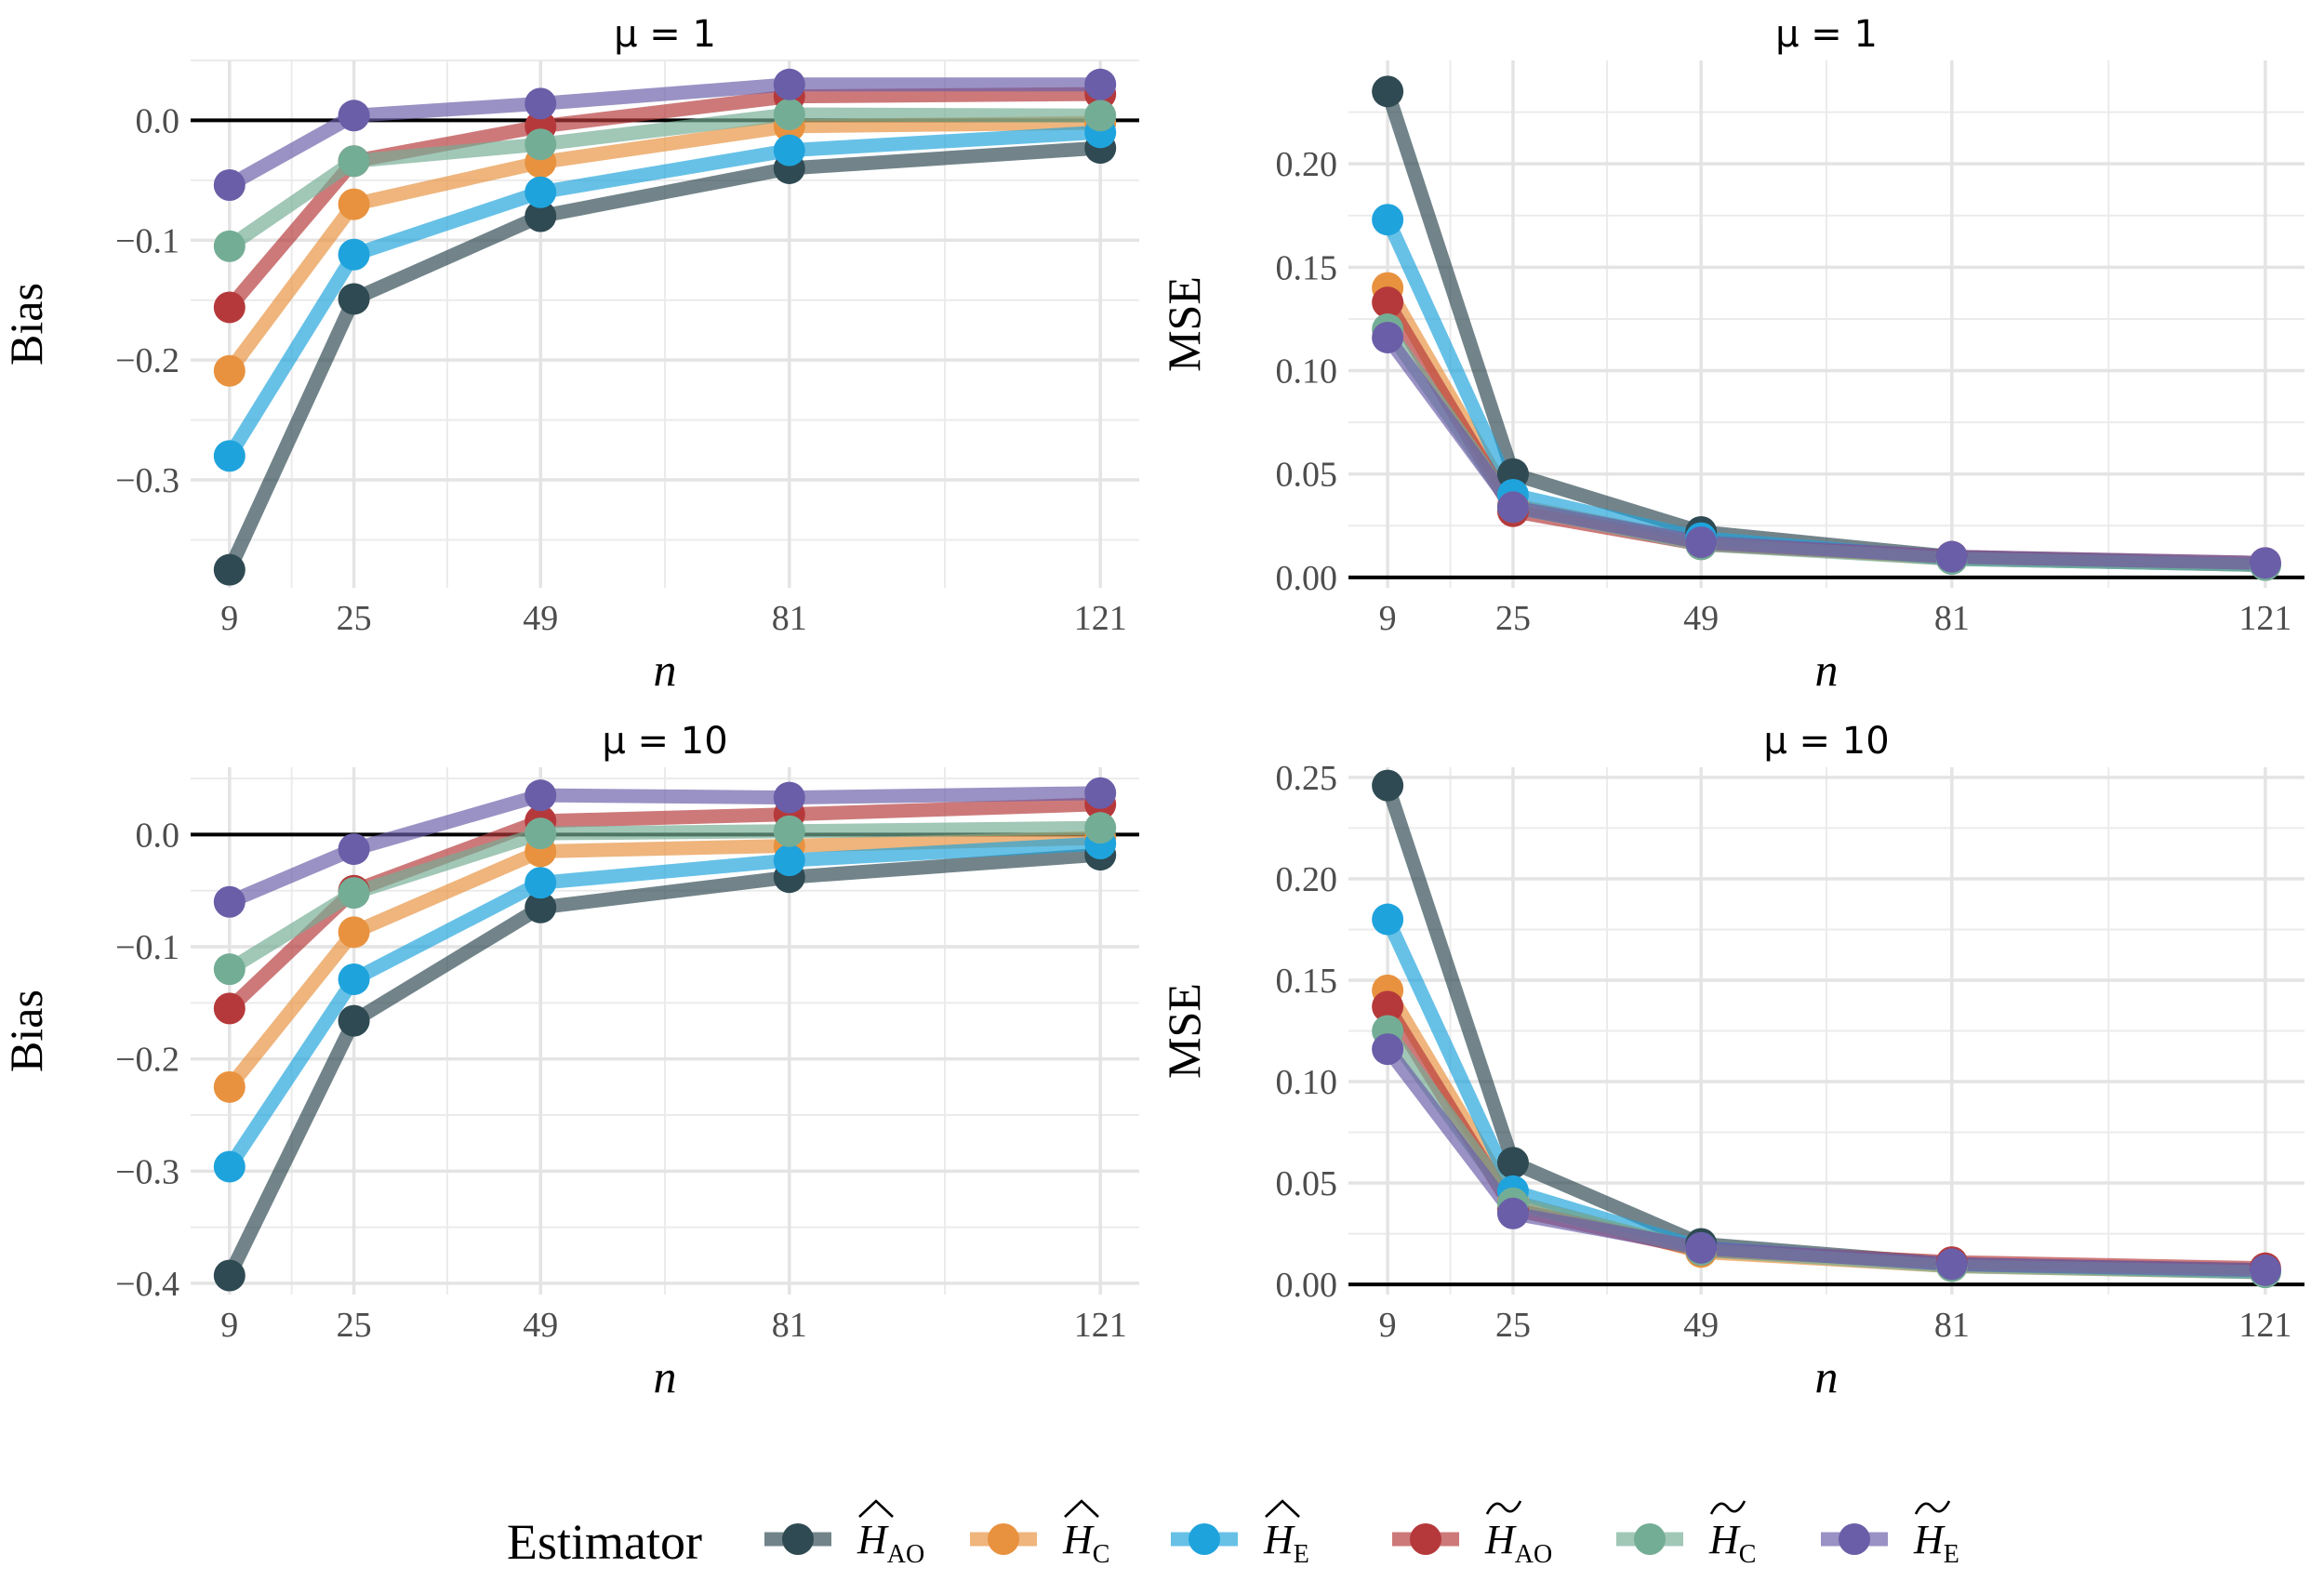  Describe the element at coordinates (1307, 267) in the screenshot. I see `y-tick-label: 0.15` at that location.